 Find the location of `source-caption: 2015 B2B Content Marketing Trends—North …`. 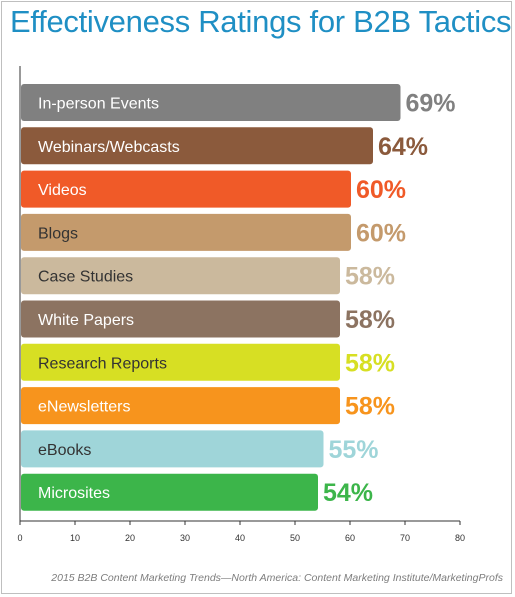

source-caption: 2015 B2B Content Marketing Trends—North … is located at coordinates (277, 578).